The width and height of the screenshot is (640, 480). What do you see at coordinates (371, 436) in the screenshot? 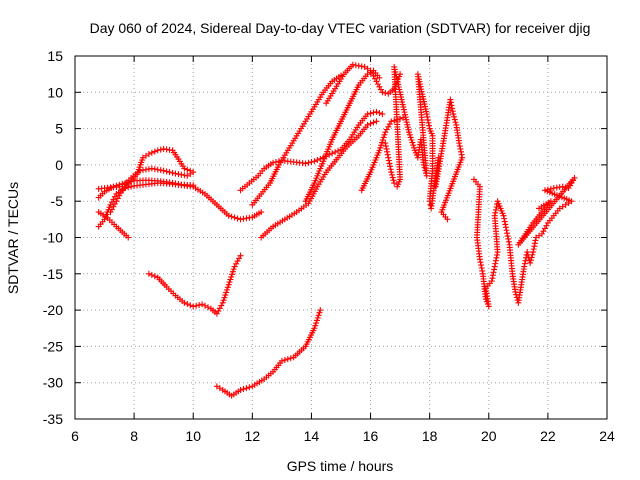
I see `x-tick-label: 16` at bounding box center [371, 436].